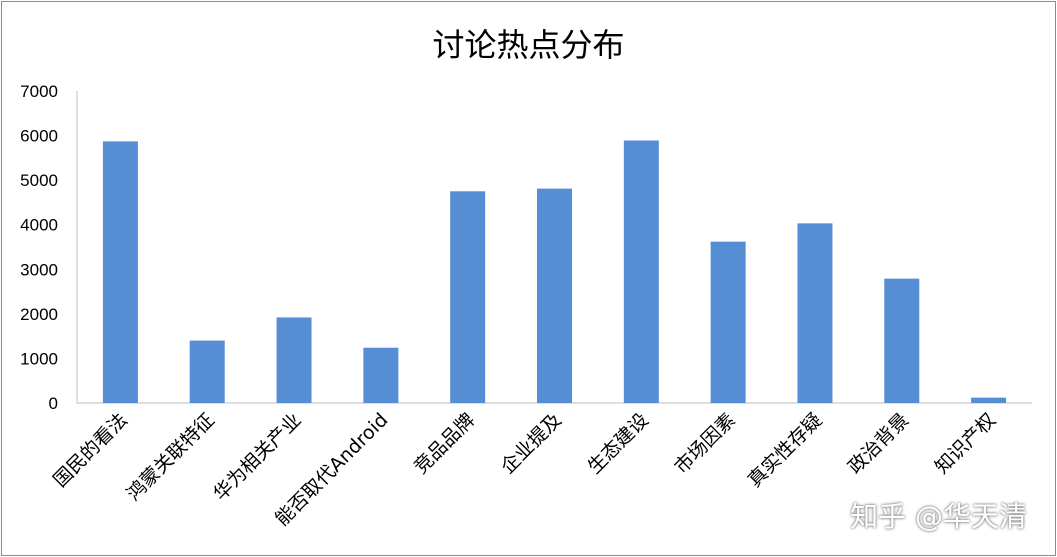  I want to click on y-tick-label: 5000, so click(39, 180).